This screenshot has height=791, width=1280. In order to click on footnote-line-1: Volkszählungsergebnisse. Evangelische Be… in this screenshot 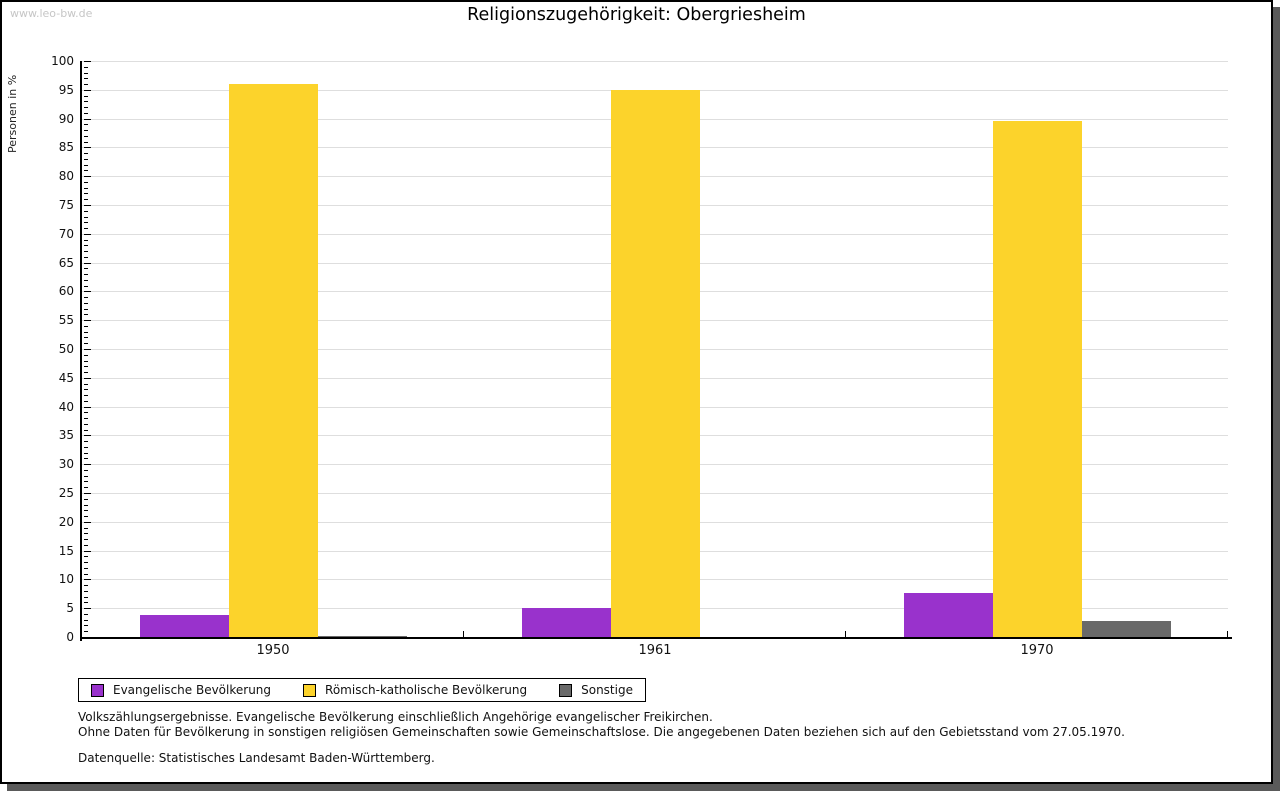, I will do `click(395, 717)`.